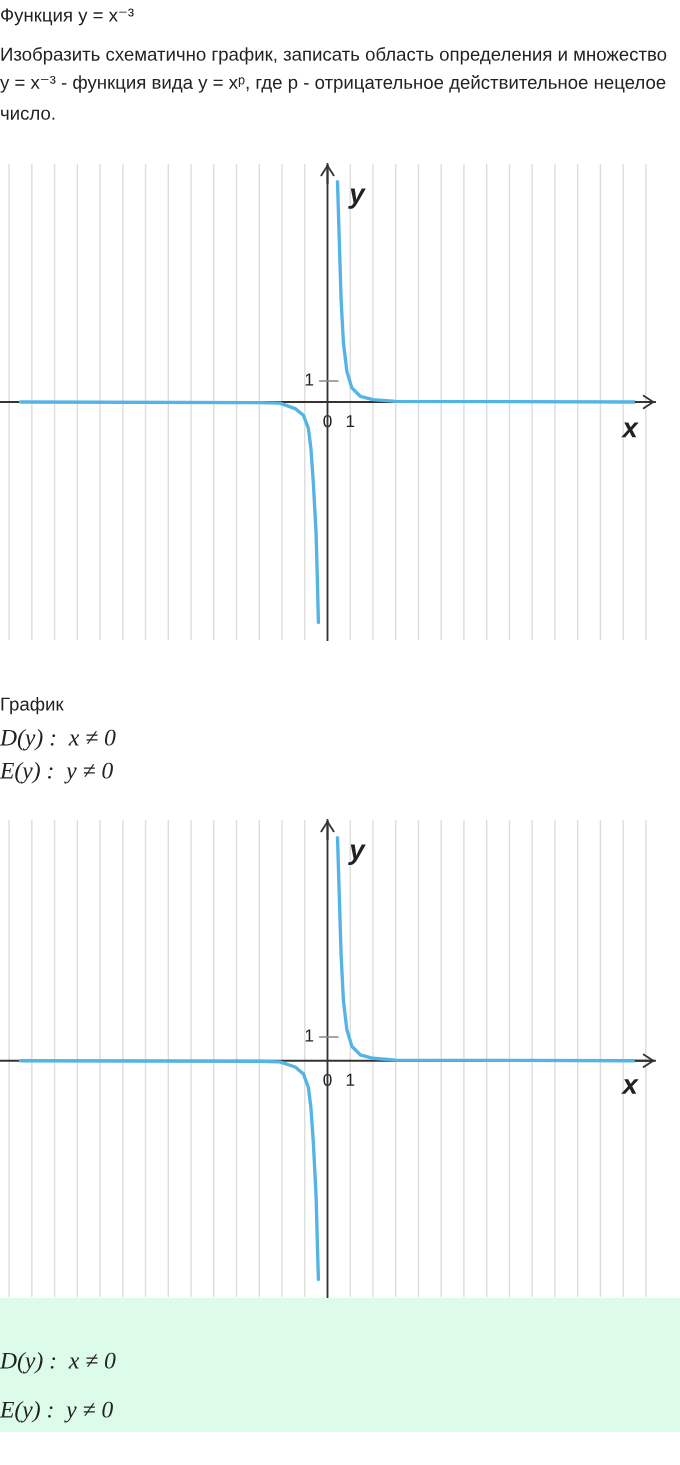 This screenshot has width=680, height=1465. What do you see at coordinates (333, 97) in the screenshot?
I see `text: y = x⁻³ - функция вида y = xᵖ, где p - отрицательное действительное нецелое число.` at bounding box center [333, 97].